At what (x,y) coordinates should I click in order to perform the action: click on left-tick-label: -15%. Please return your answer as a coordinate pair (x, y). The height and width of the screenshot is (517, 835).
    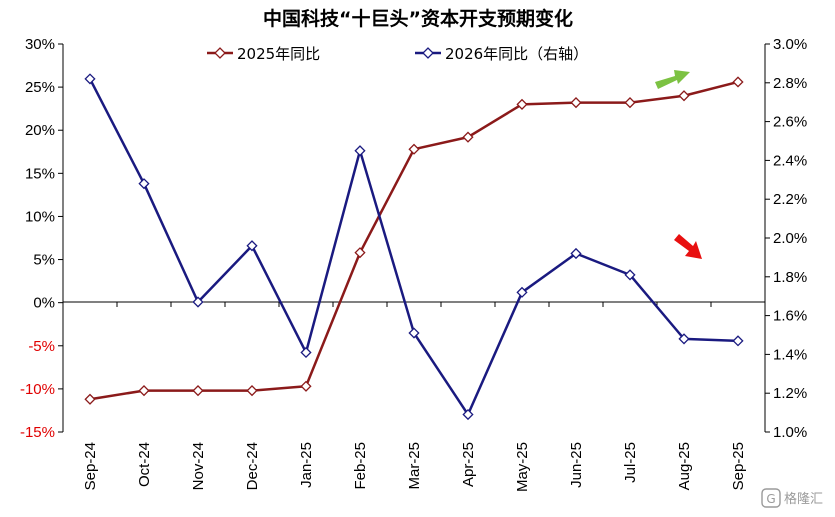
    Looking at the image, I should click on (37, 432).